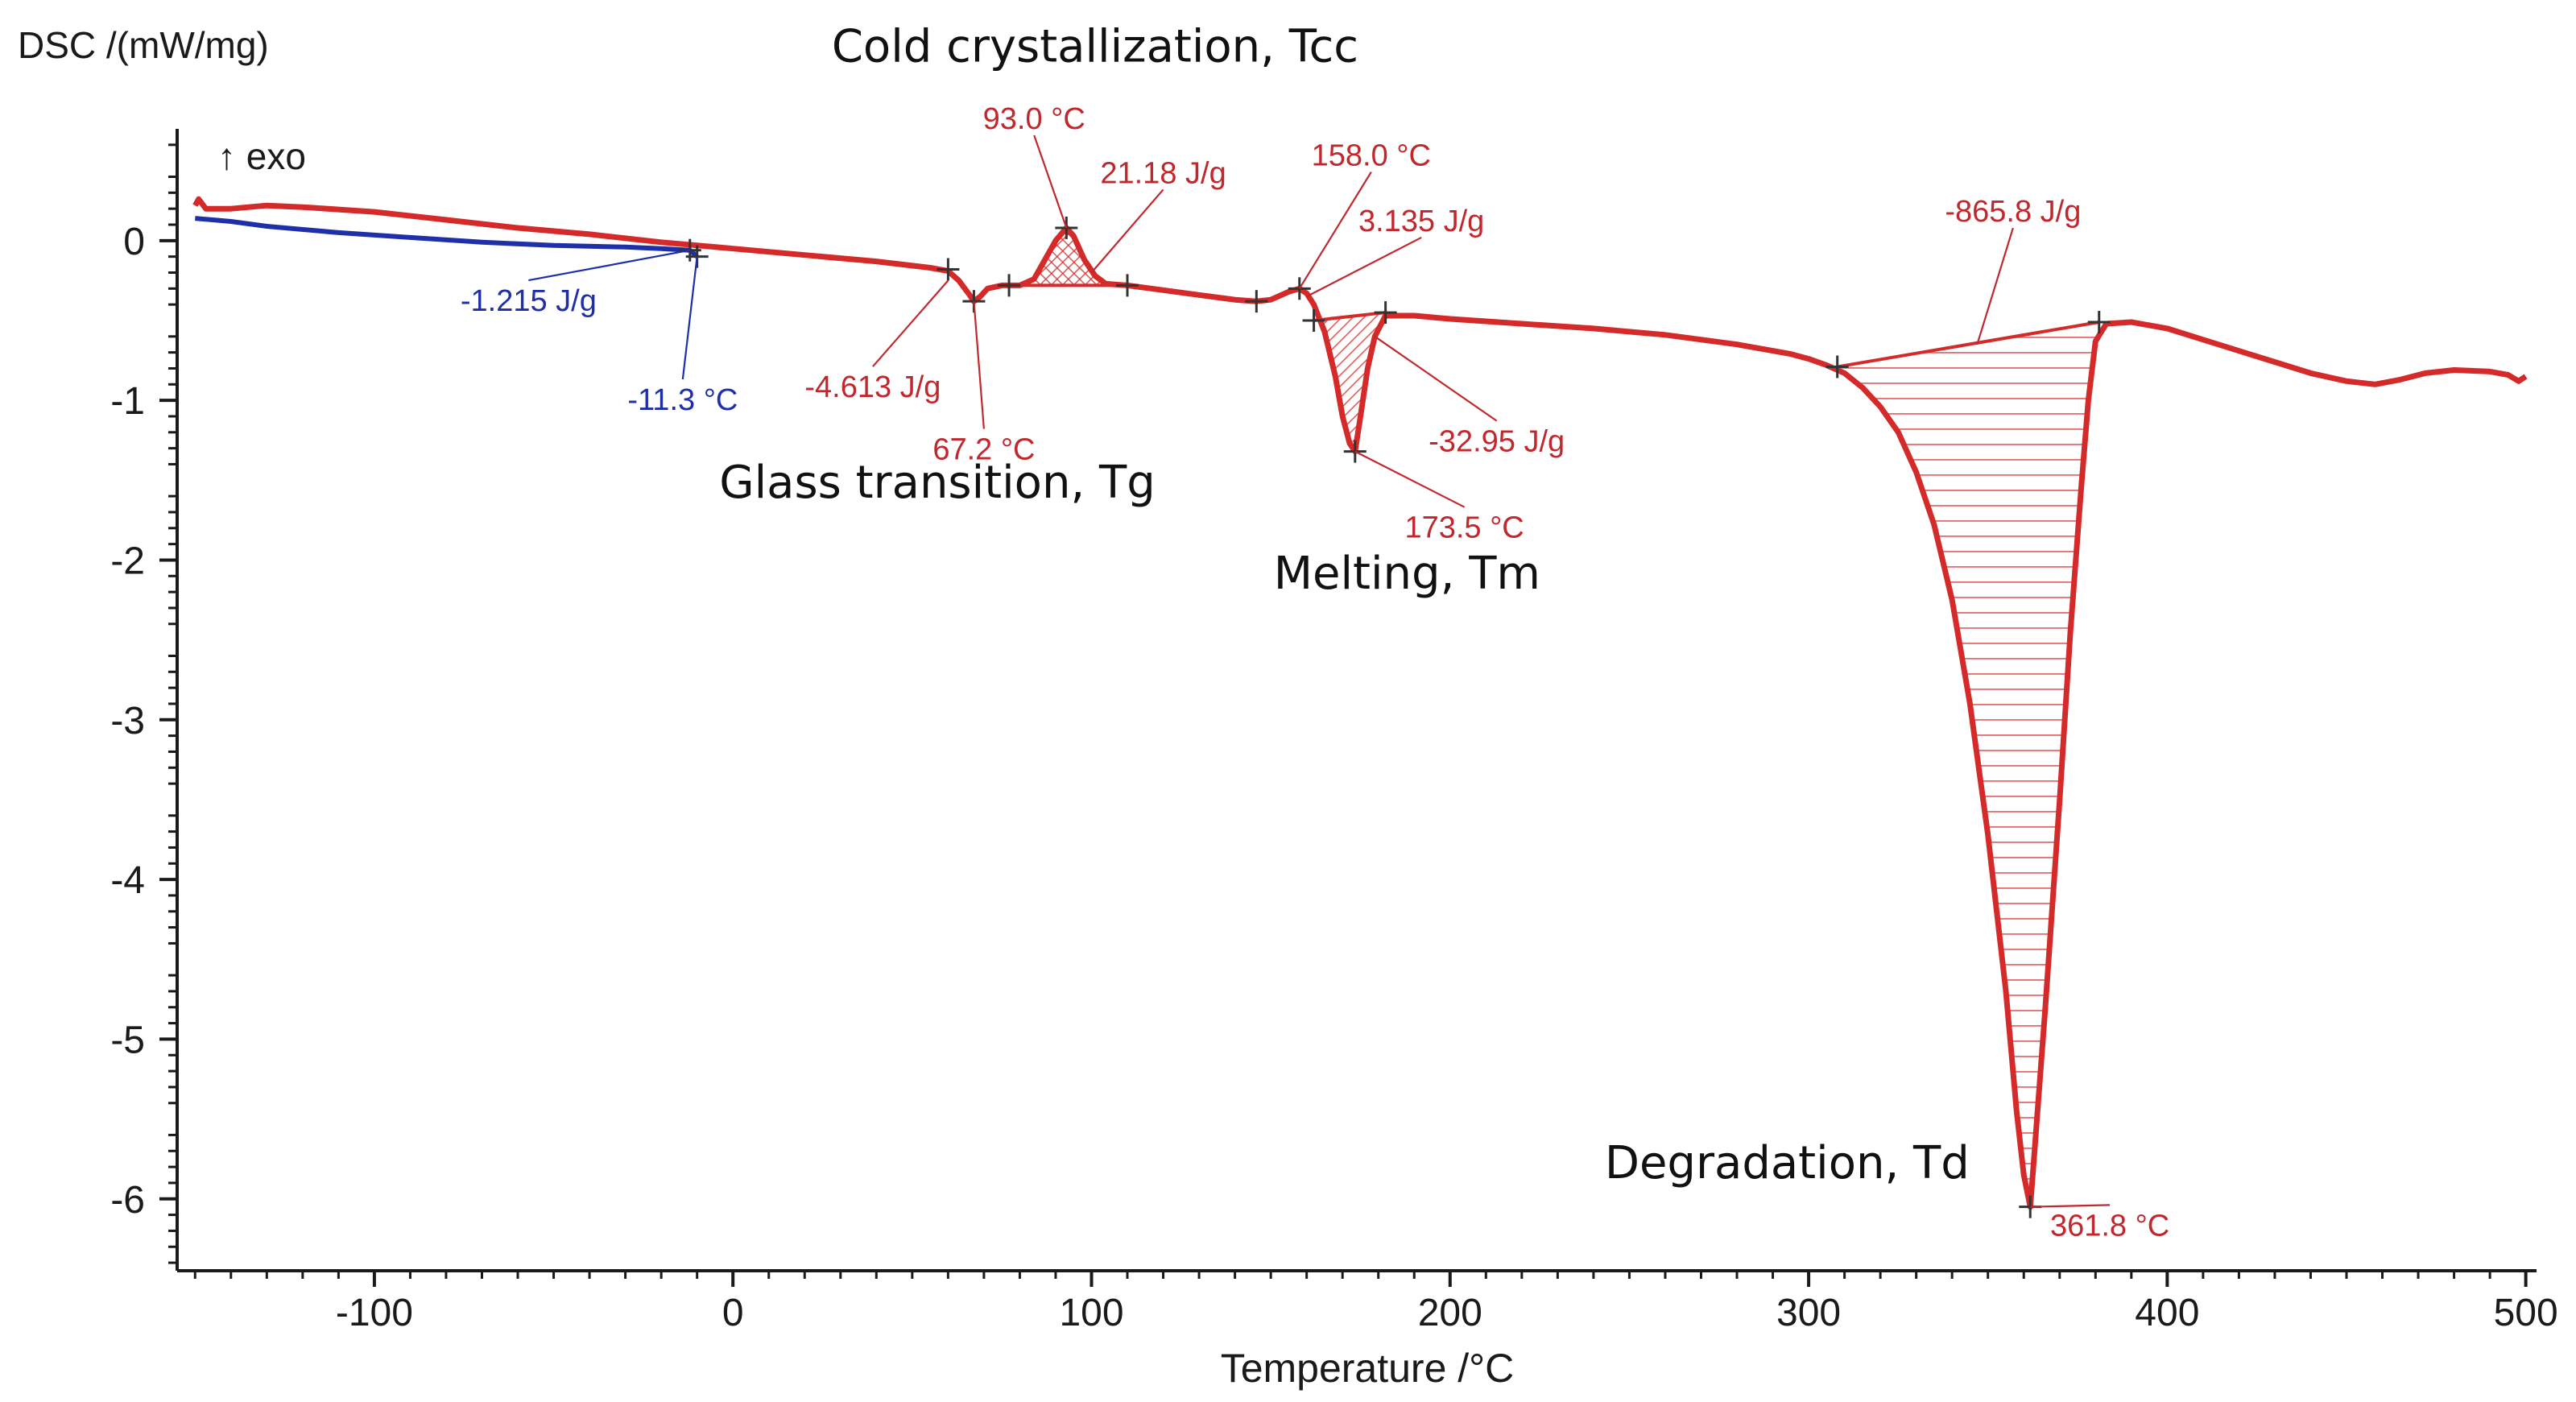  I want to click on x-tick-label: 400, so click(2167, 1313).